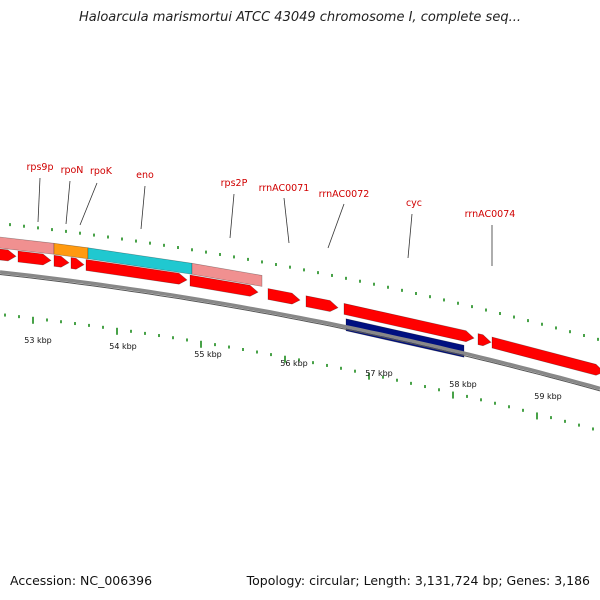  Describe the element at coordinates (208, 354) in the screenshot. I see `kbp-label: 55 kbp` at that location.